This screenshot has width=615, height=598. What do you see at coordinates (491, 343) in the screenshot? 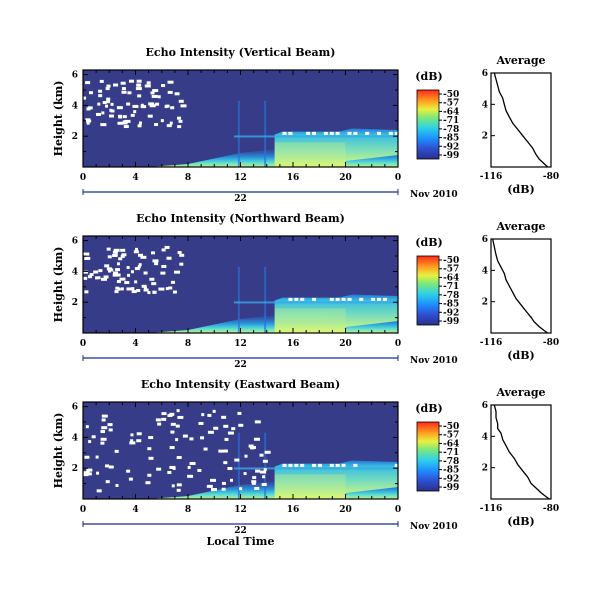
I see `average-x-tick-label: -116` at bounding box center [491, 343].